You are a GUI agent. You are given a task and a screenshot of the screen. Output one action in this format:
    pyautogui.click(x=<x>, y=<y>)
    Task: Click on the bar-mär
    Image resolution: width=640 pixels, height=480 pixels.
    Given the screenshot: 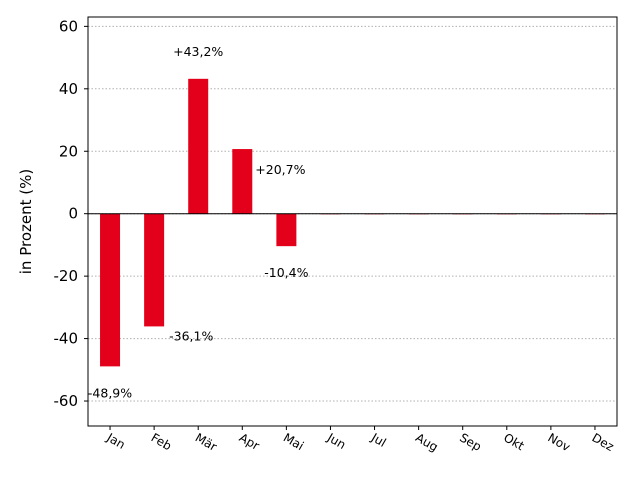 What is the action you would take?
    pyautogui.click(x=198, y=146)
    